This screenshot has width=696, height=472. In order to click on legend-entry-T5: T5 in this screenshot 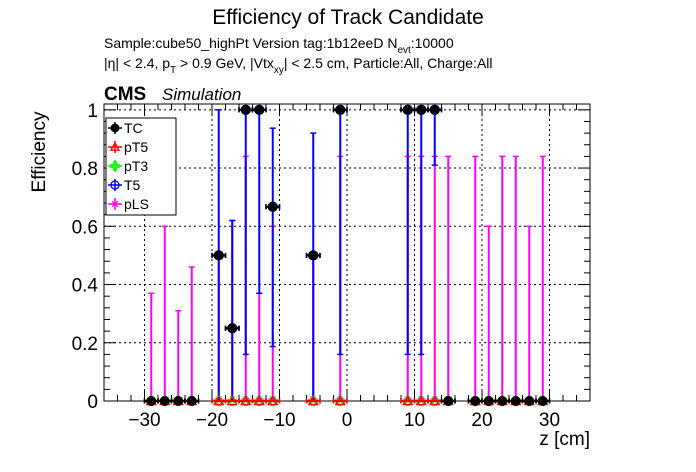, I will do `click(124, 185)`.